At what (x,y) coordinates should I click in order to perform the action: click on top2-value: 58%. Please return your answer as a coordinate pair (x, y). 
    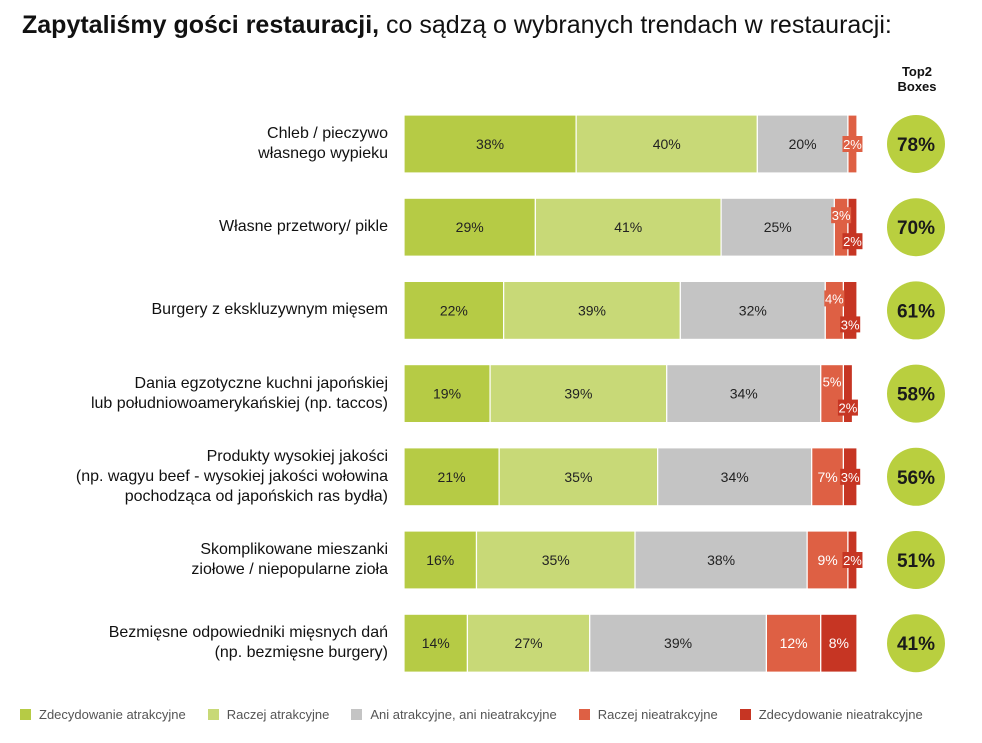
    Looking at the image, I should click on (916, 395).